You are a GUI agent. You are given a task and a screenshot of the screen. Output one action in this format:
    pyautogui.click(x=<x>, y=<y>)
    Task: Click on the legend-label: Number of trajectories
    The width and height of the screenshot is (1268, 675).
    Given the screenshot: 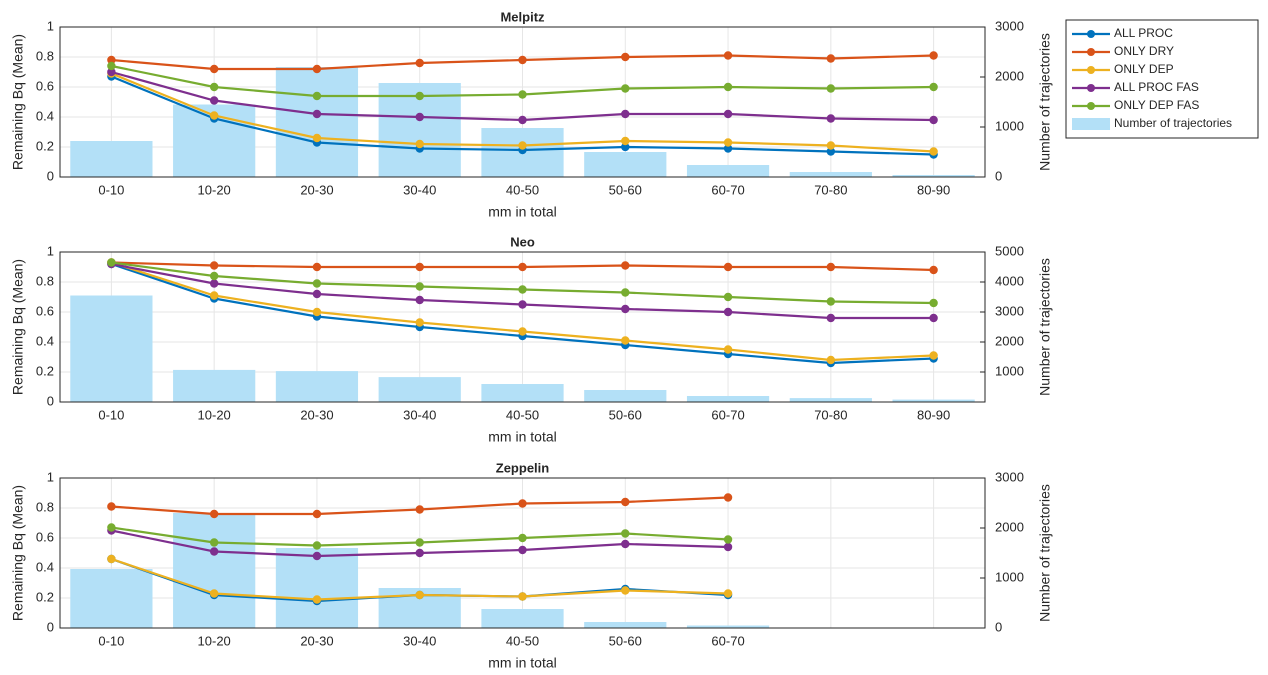 What is the action you would take?
    pyautogui.click(x=1173, y=123)
    